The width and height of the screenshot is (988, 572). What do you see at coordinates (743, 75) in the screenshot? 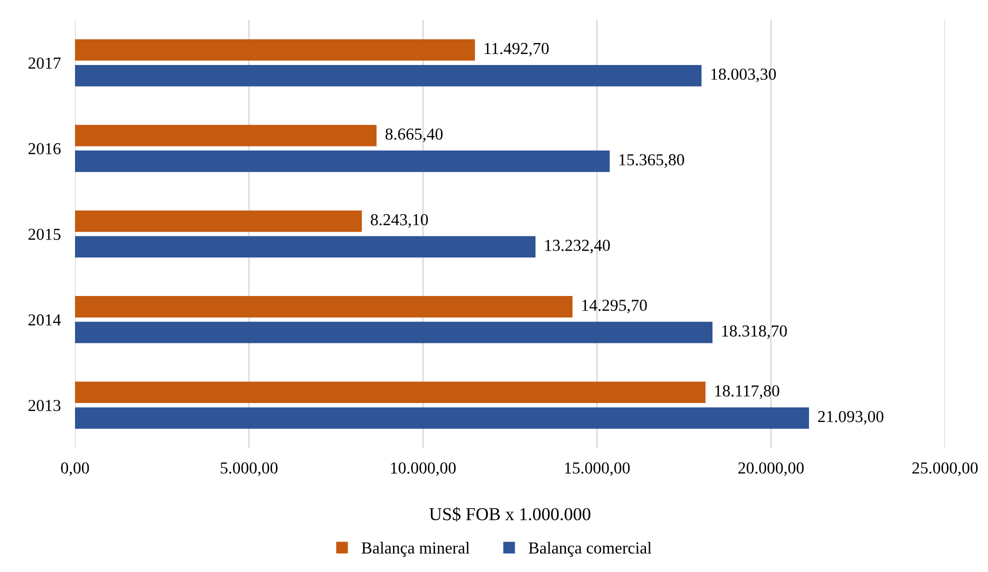
I see `data-label: 18.003,30` at bounding box center [743, 75].